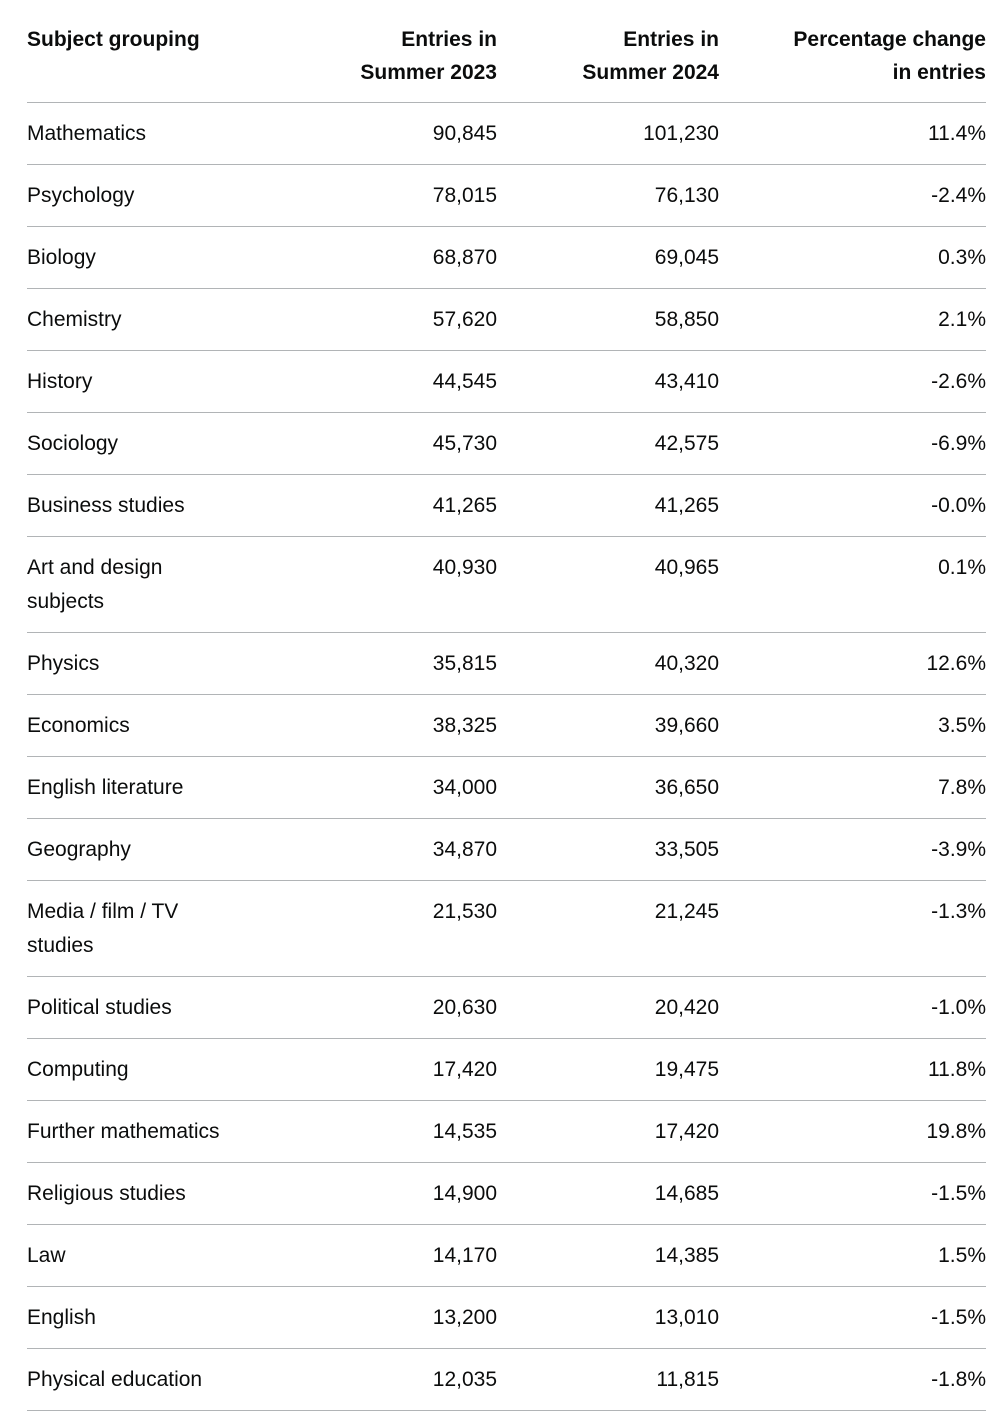 This screenshot has height=1411, width=1006. I want to click on cell-entries-2024: 14,385, so click(608, 1255).